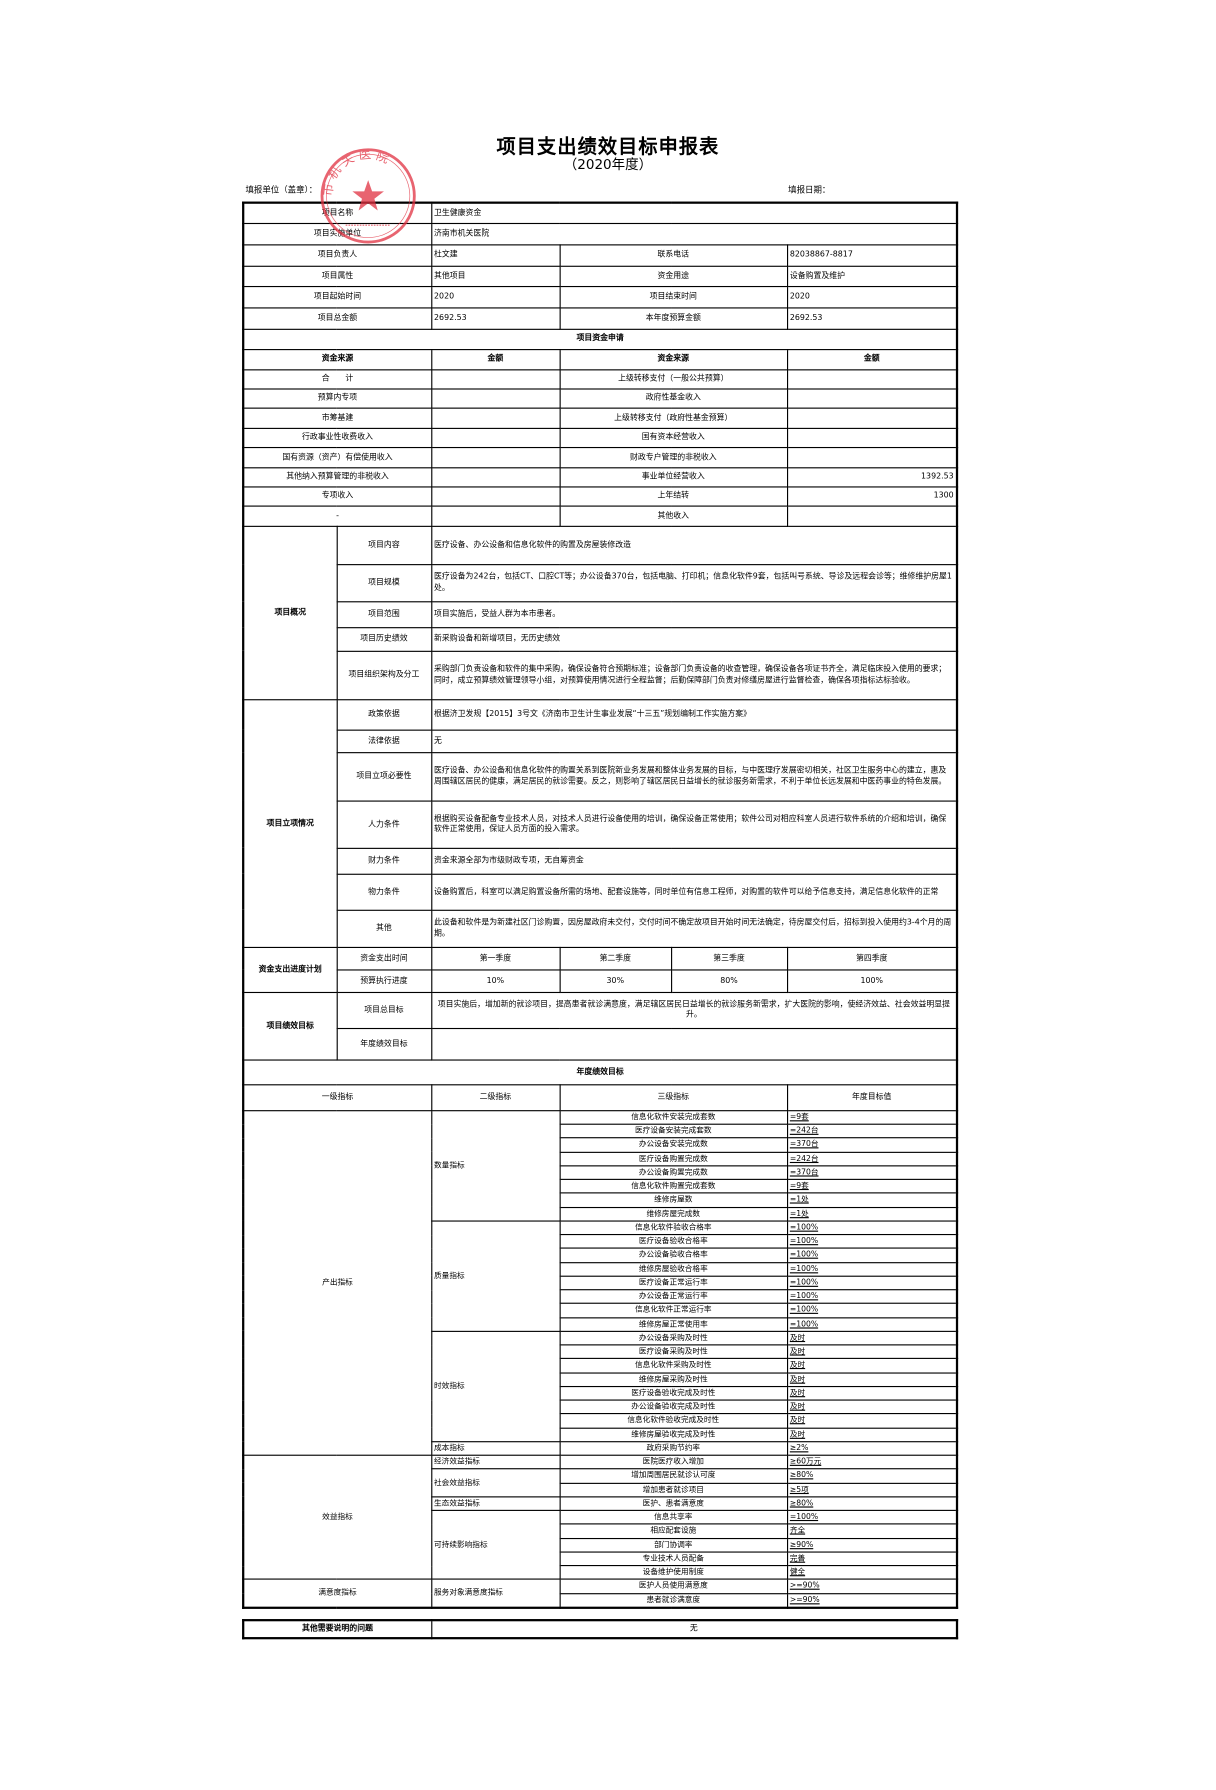 The image size is (1216, 1790). I want to click on indicator-level3: 专业技术人员配备, so click(673, 1559).